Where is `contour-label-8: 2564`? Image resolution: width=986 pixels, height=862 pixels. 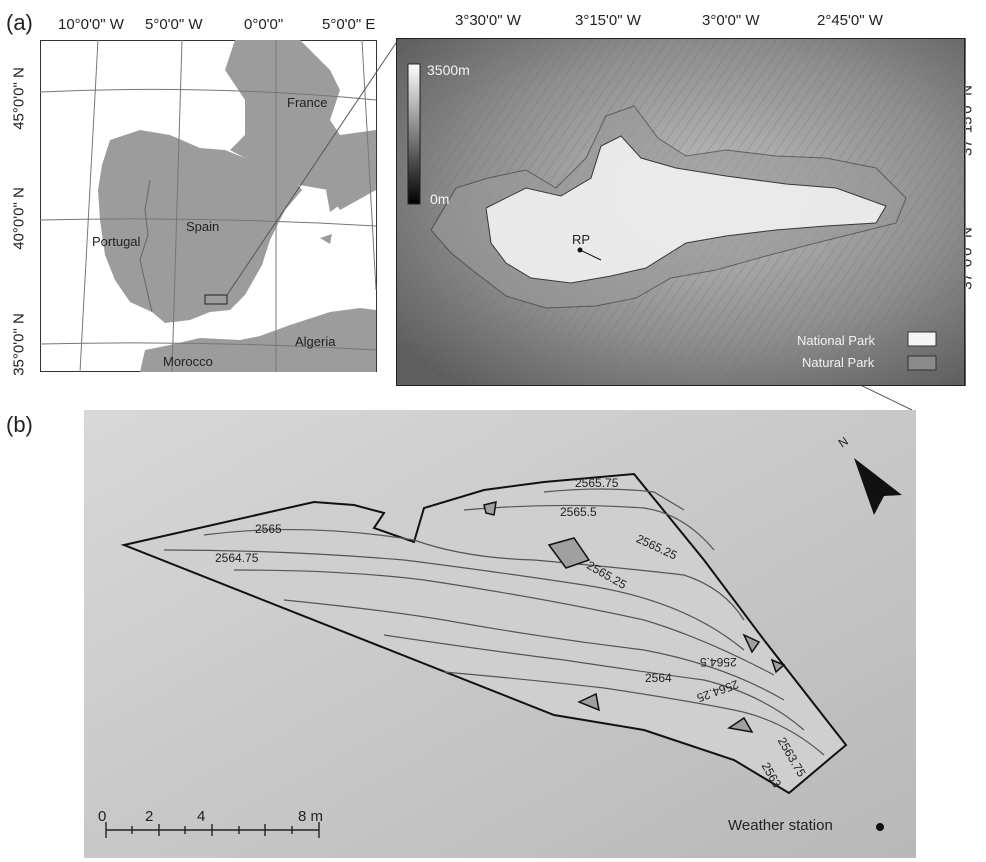 contour-label-8: 2564 is located at coordinates (658, 678).